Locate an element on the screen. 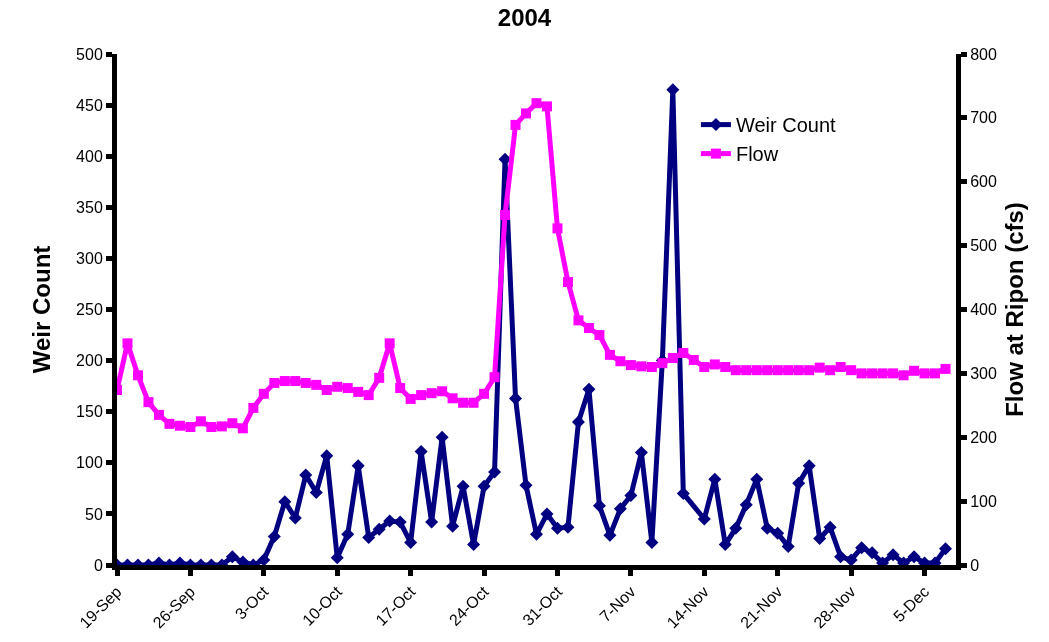 Image resolution: width=1049 pixels, height=642 pixels. y-tick-label: 300 is located at coordinates (89, 258).